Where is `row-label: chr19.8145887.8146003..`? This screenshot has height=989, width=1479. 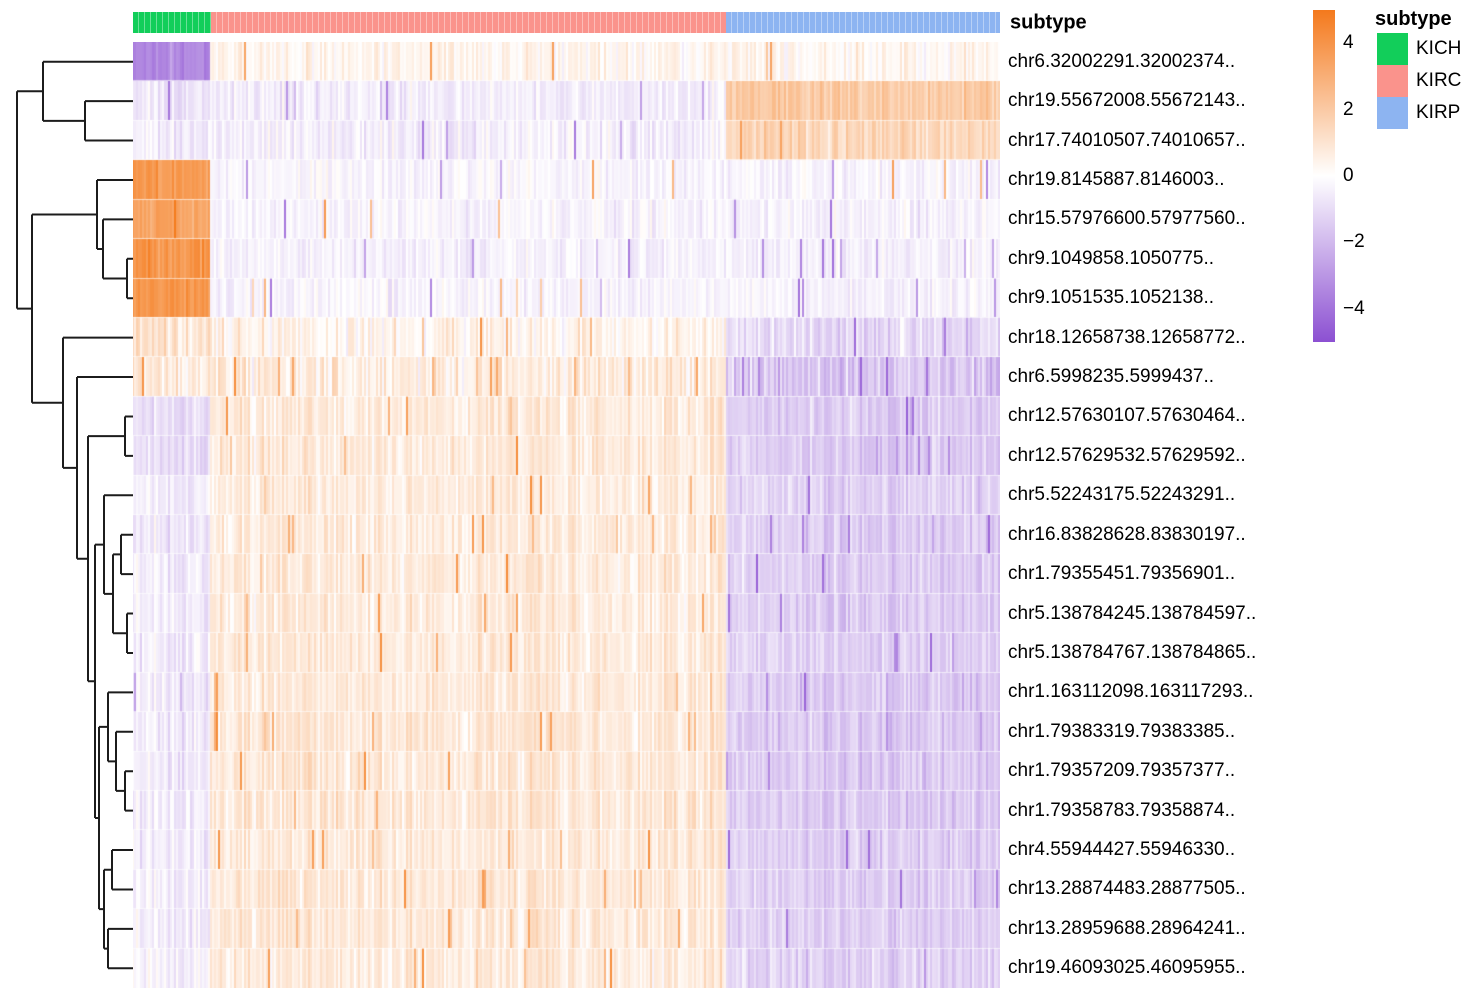 row-label: chr19.8145887.8146003.. is located at coordinates (1116, 179).